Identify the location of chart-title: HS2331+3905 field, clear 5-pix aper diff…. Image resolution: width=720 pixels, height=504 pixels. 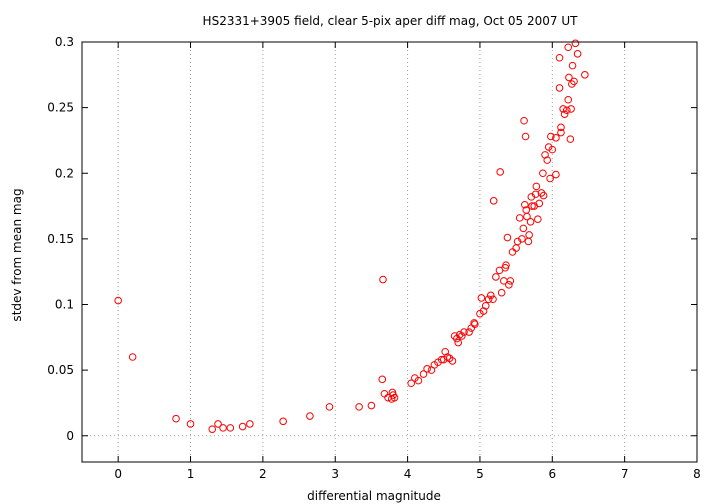
(391, 21).